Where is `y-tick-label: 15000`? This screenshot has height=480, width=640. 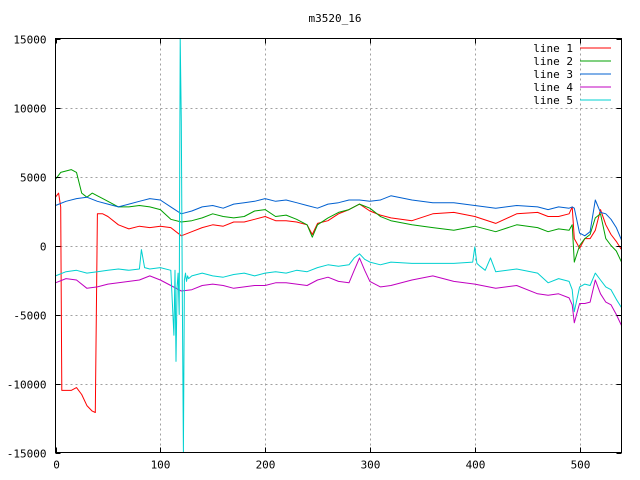
y-tick-label: 15000 is located at coordinates (29, 40).